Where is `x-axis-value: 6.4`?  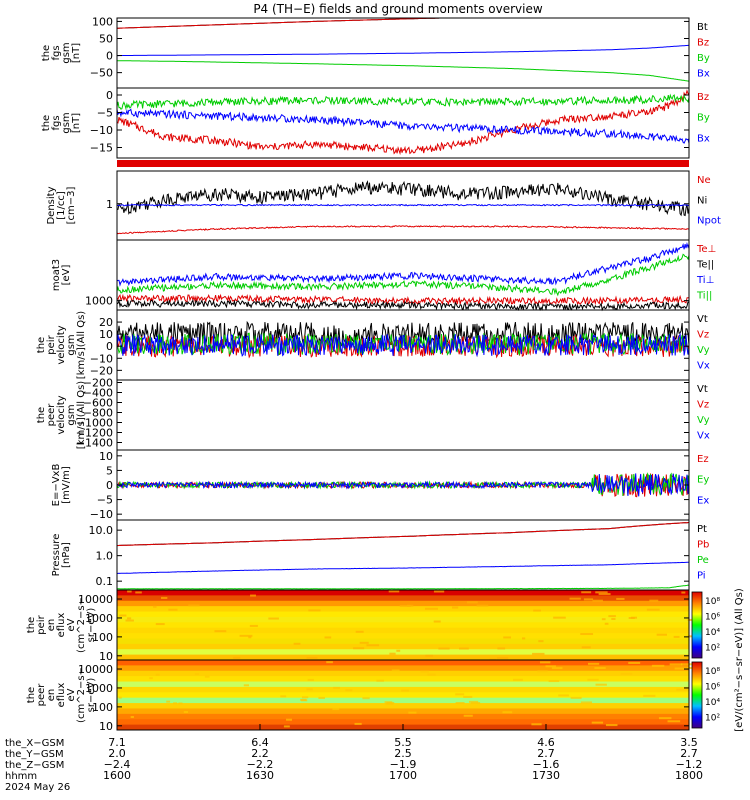 x-axis-value: 6.4 is located at coordinates (260, 742).